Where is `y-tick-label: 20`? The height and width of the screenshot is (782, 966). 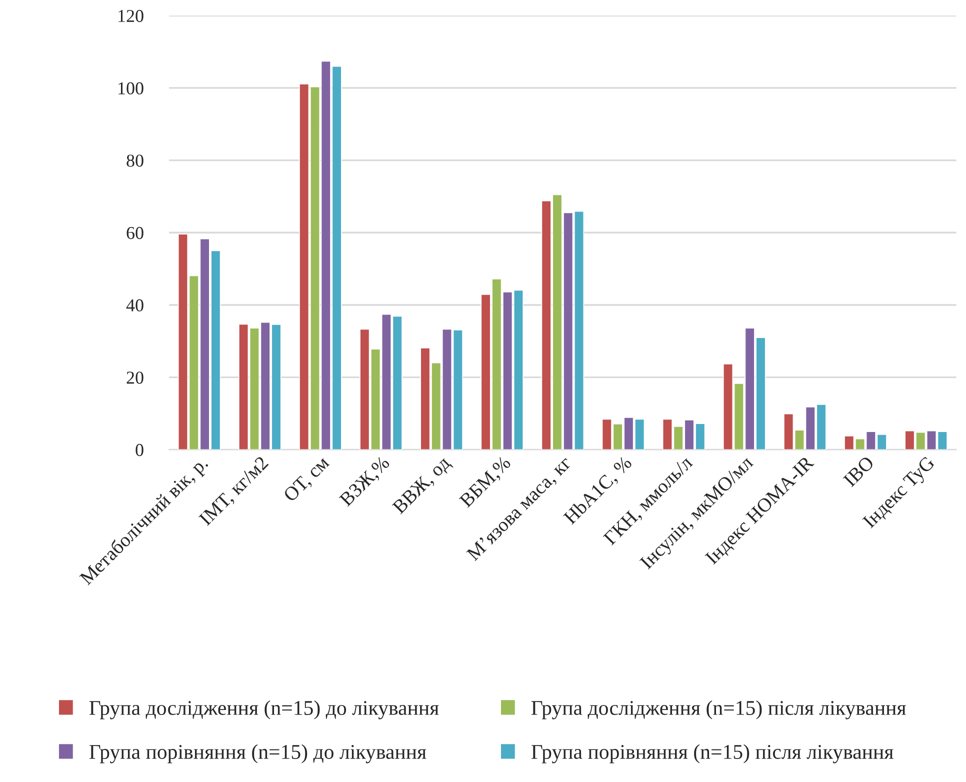 y-tick-label: 20 is located at coordinates (135, 378).